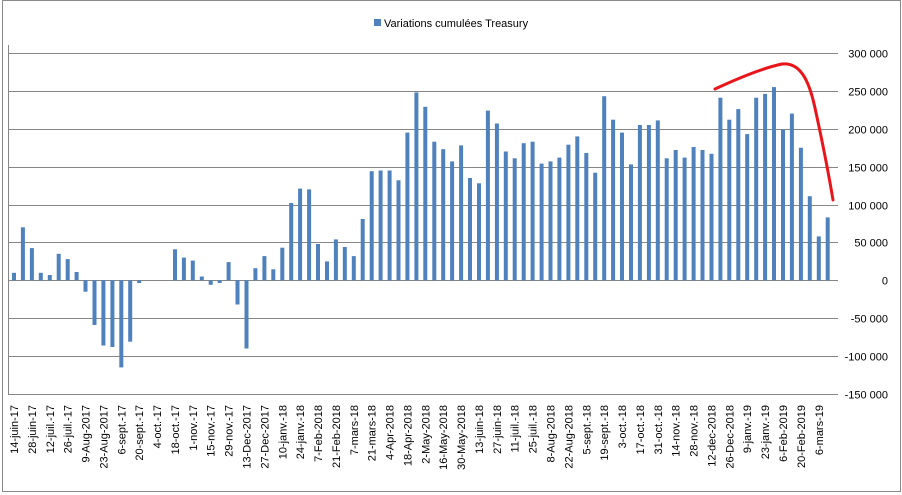  What do you see at coordinates (480, 429) in the screenshot?
I see `x-tick-label: 13-juin-18` at bounding box center [480, 429].